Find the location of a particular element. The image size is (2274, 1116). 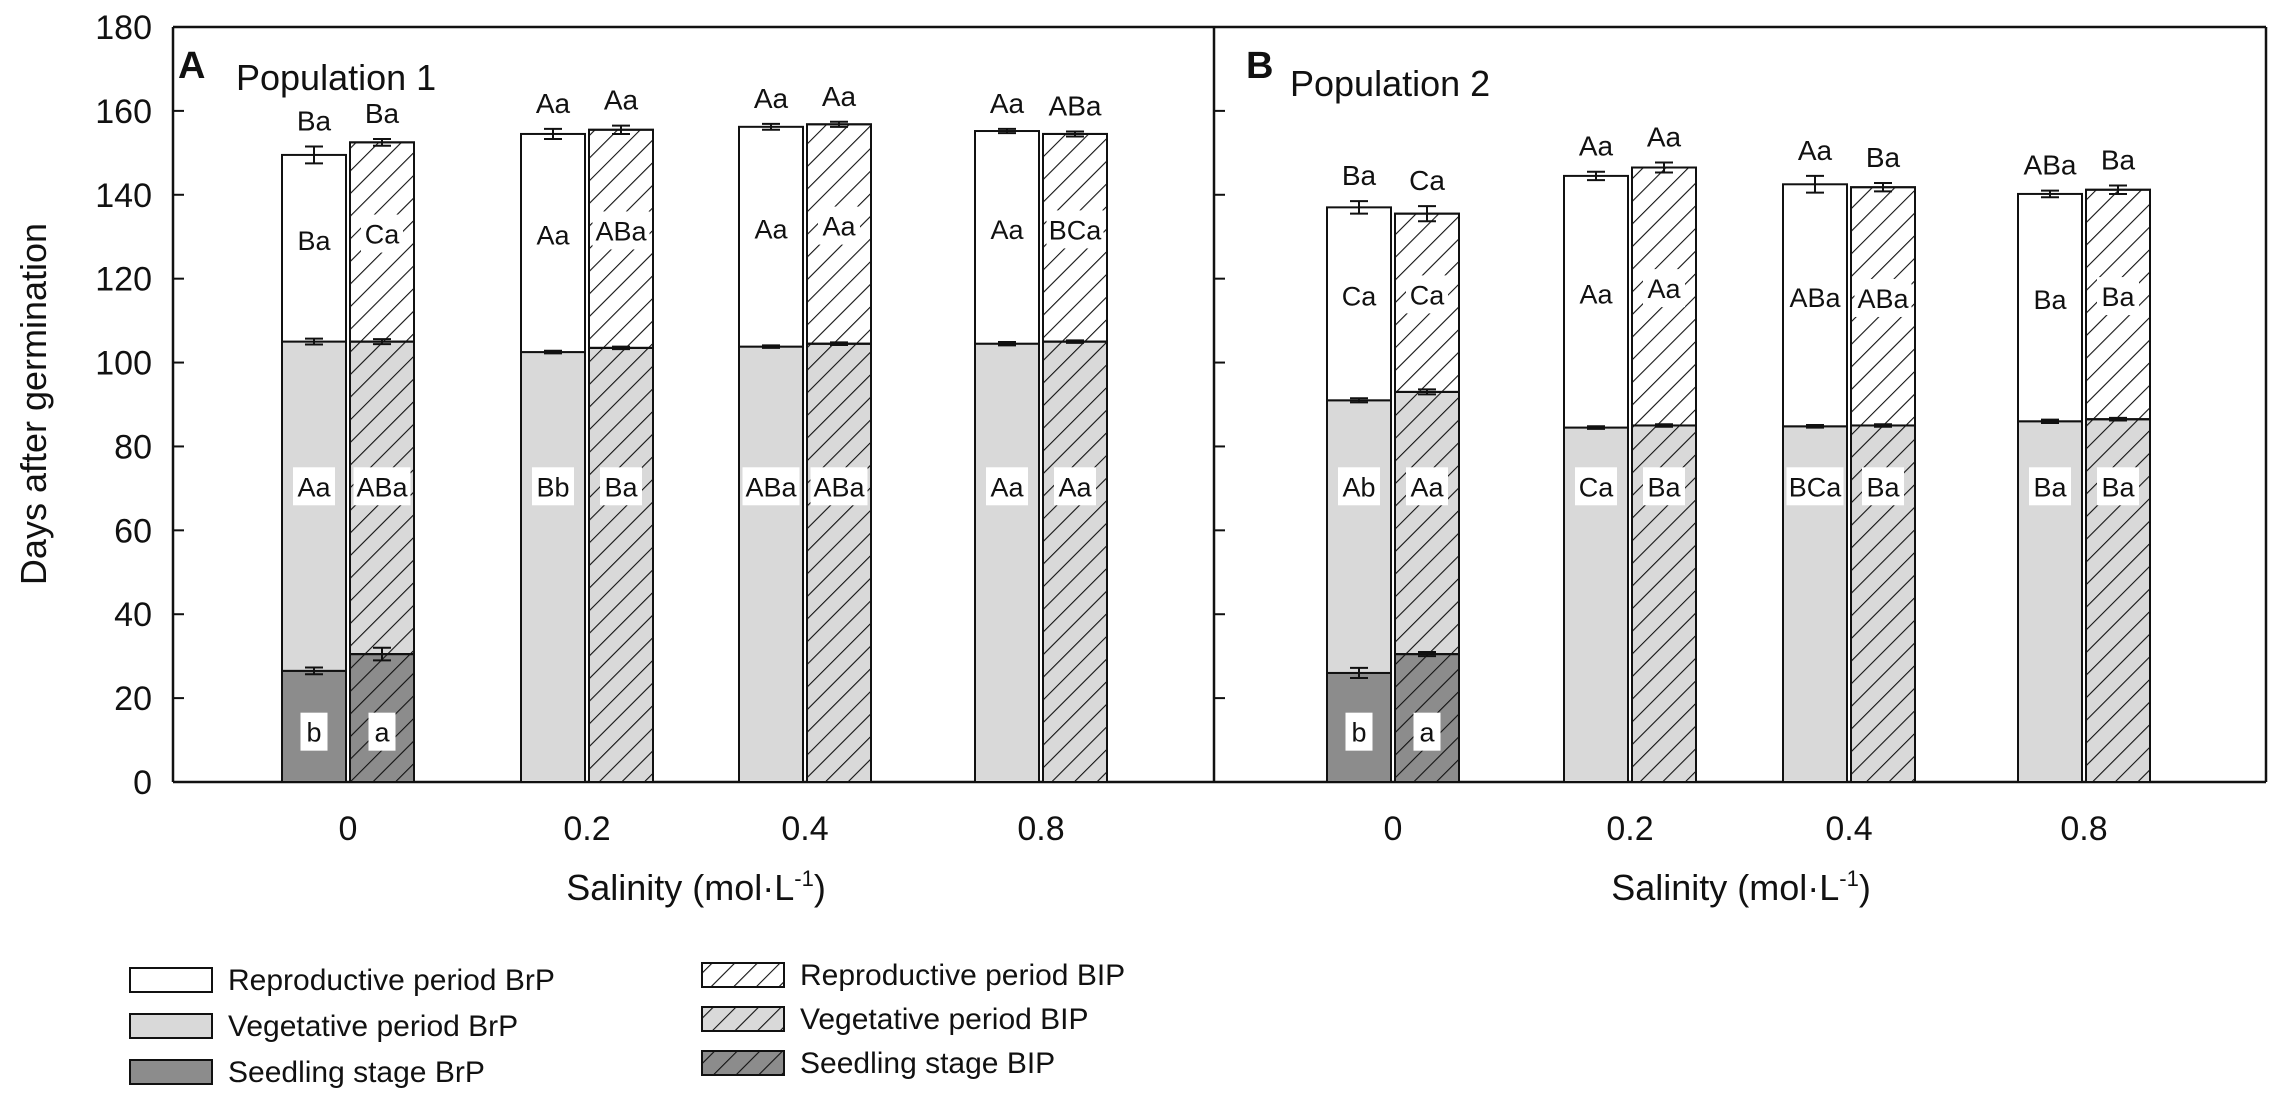

panel-b-x-axis-title: Salinity (mol·L-1) is located at coordinates (1741, 887).